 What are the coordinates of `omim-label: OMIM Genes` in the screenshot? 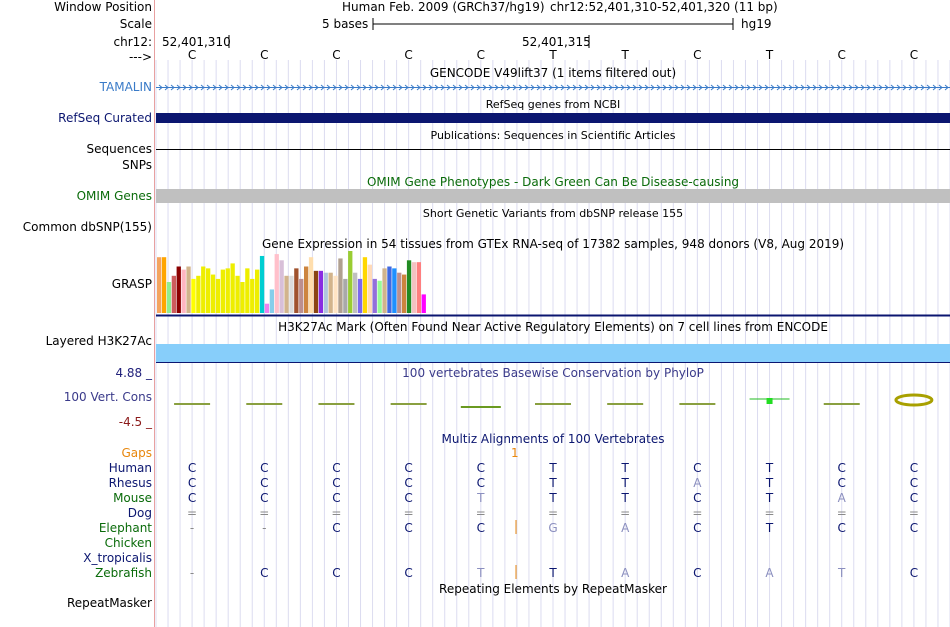 It's located at (114, 196).